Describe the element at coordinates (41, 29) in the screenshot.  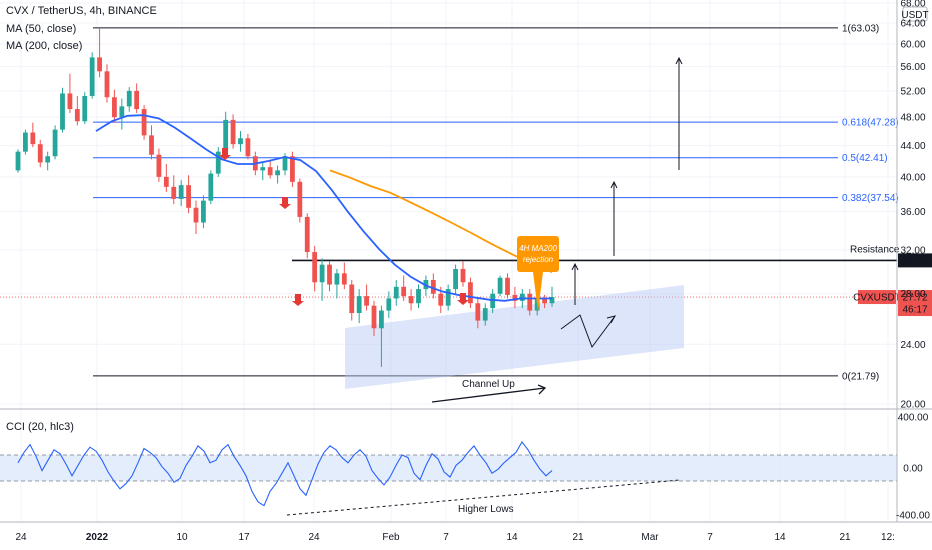
I see `legend-ma50: MA (50, close)` at that location.